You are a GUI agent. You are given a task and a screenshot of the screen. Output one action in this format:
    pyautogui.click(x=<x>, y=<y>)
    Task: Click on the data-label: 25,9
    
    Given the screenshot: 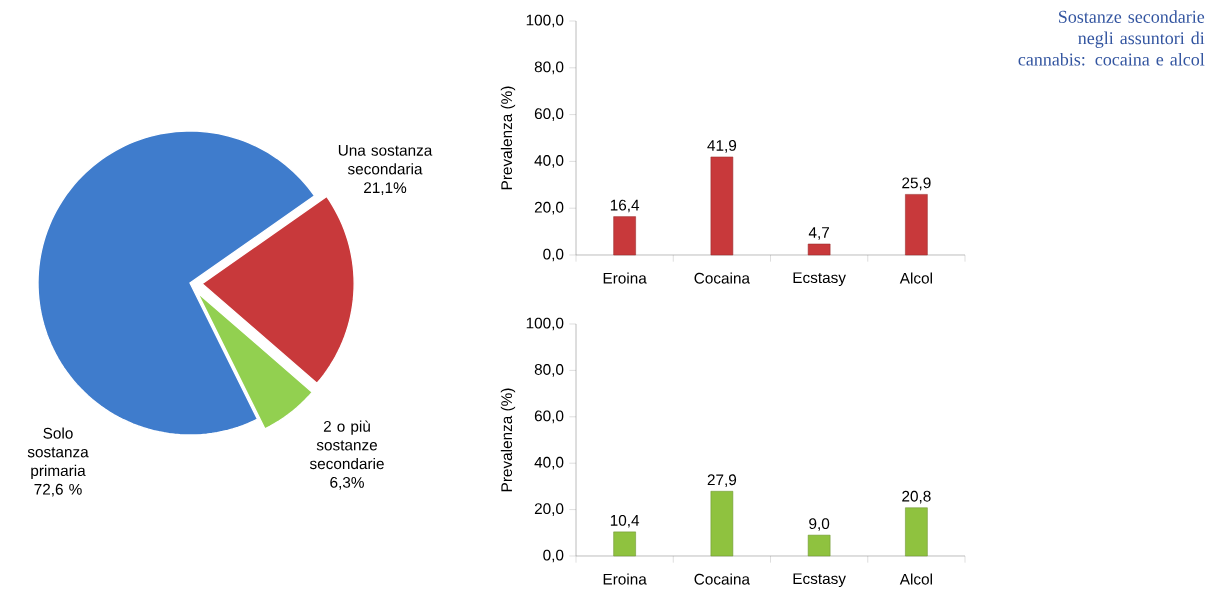 What is the action you would take?
    pyautogui.click(x=916, y=184)
    